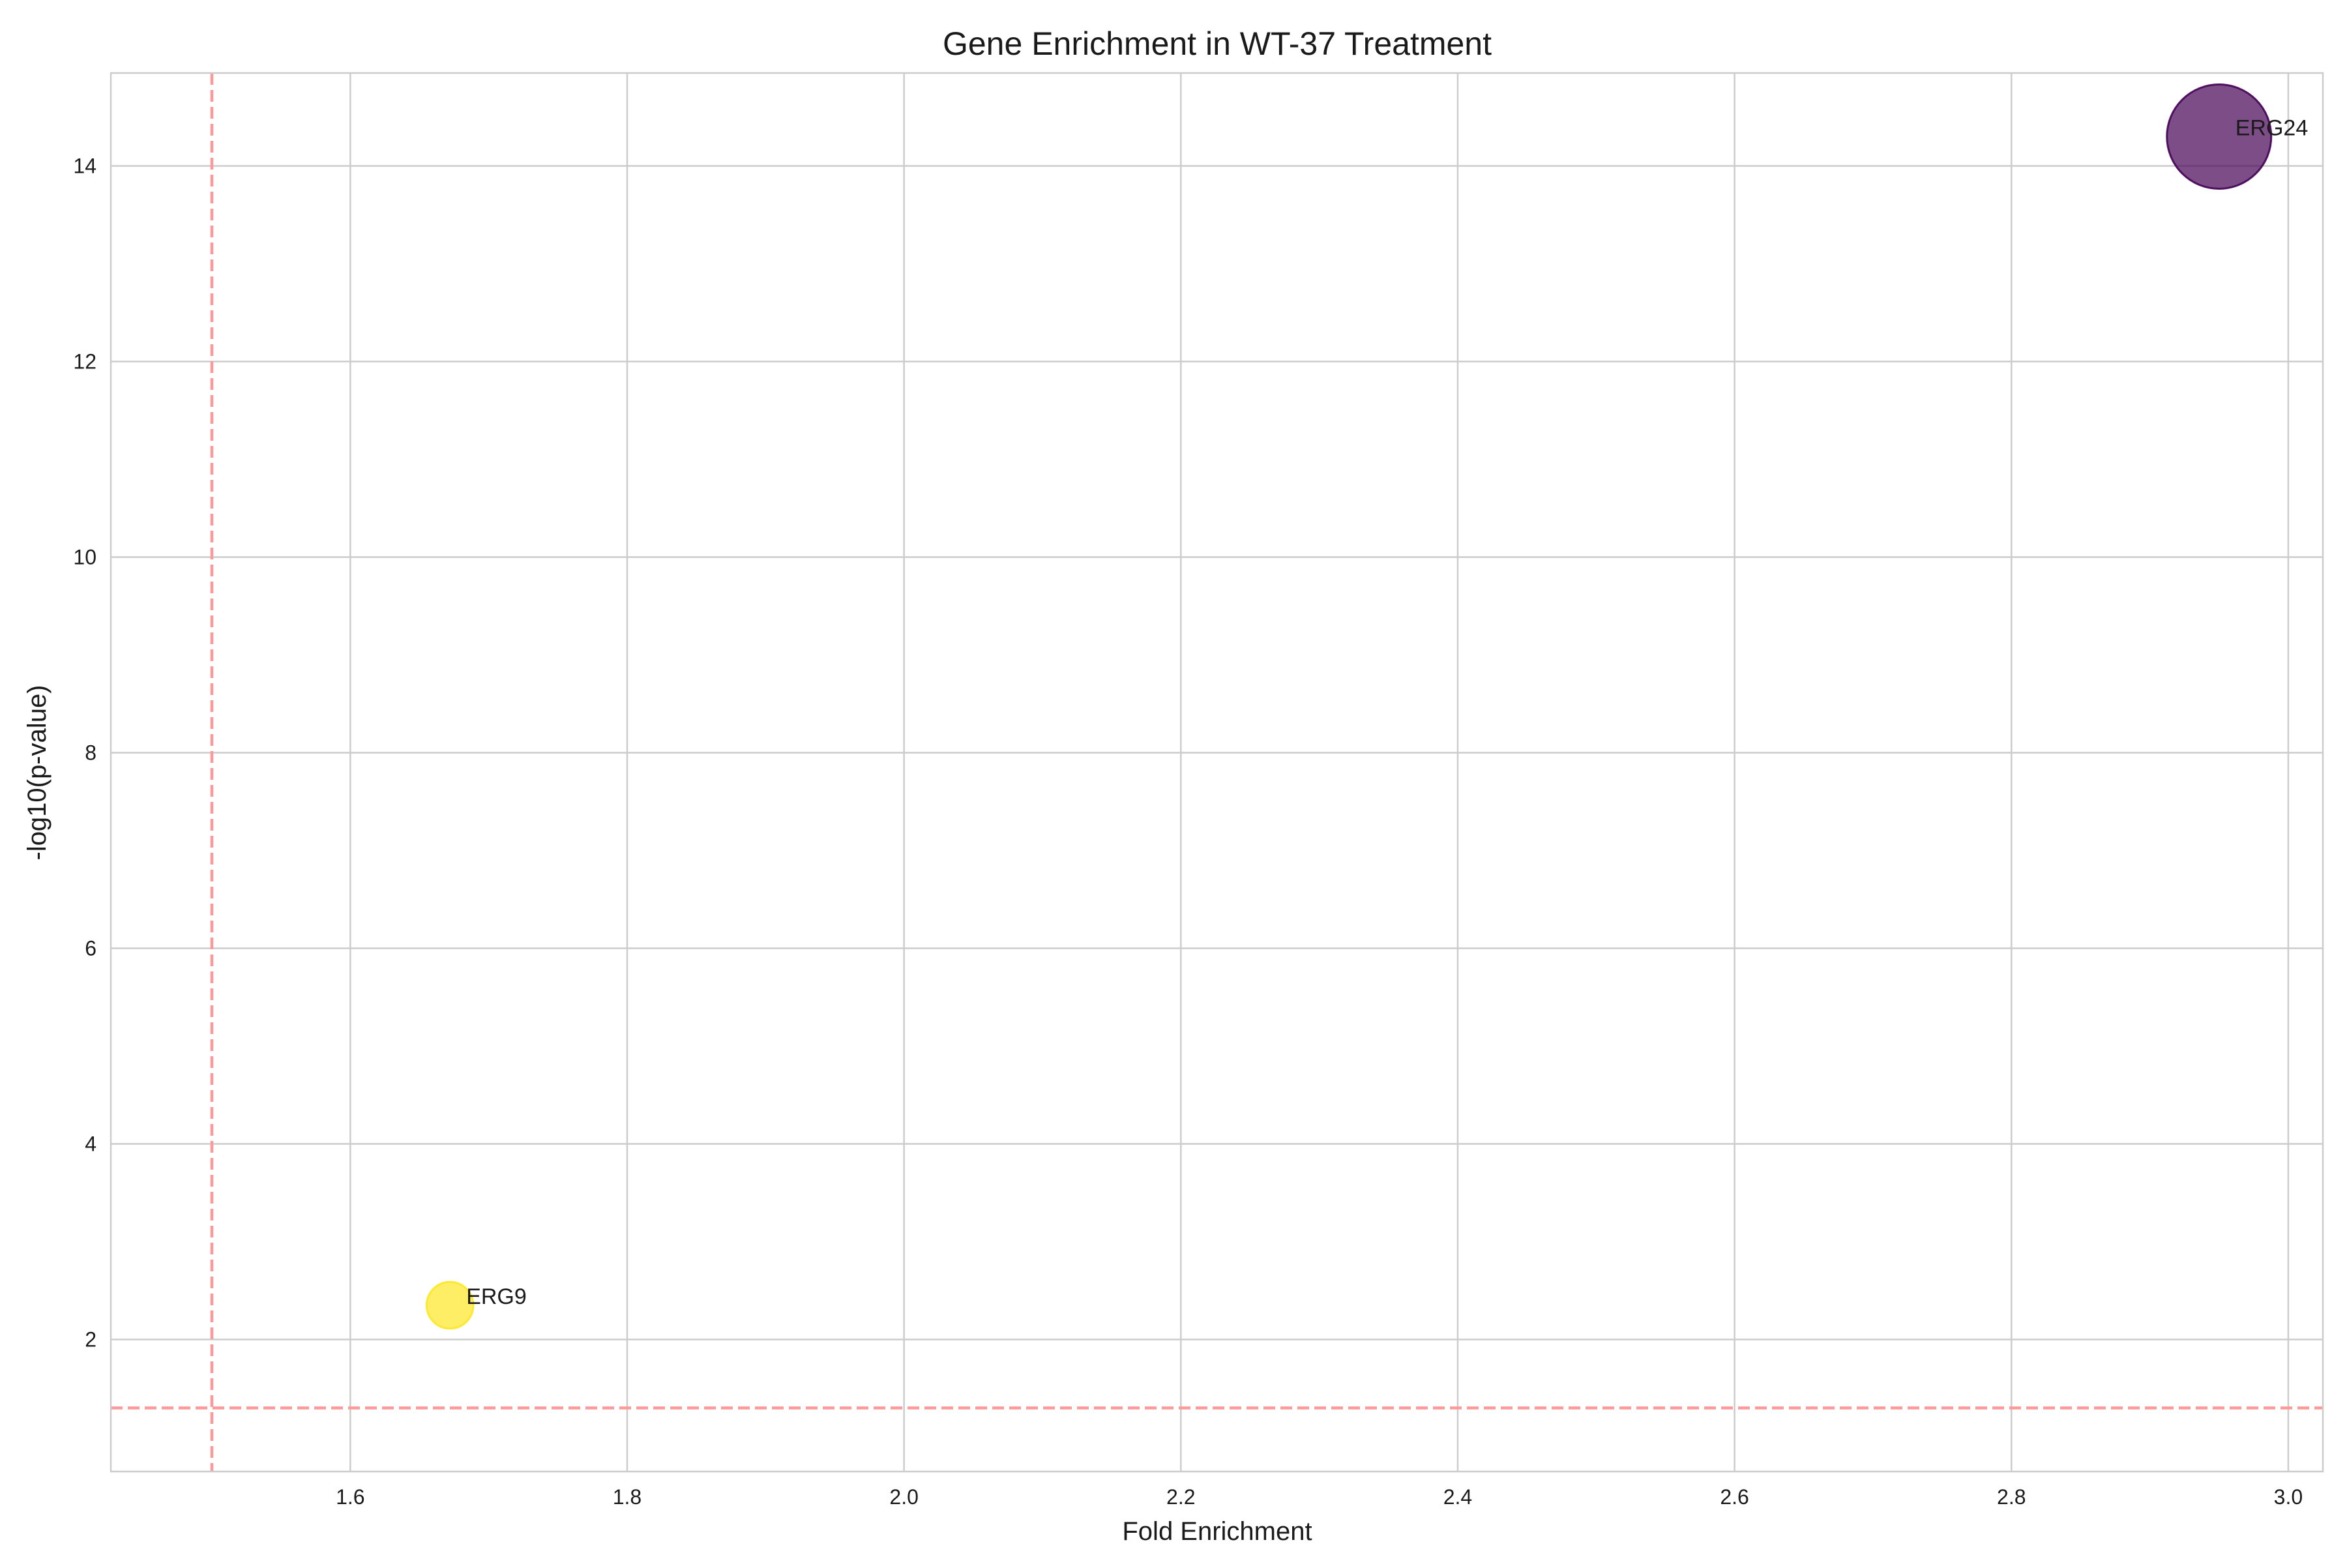  What do you see at coordinates (85, 166) in the screenshot?
I see `y-tick-label: 14` at bounding box center [85, 166].